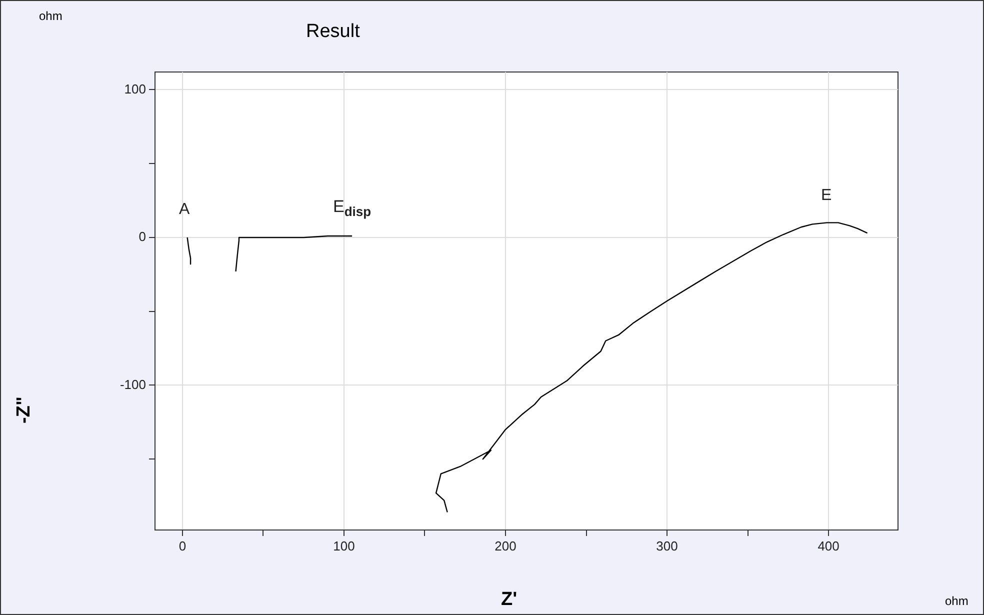  Describe the element at coordinates (142, 236) in the screenshot. I see `y-tick-label: 0` at that location.